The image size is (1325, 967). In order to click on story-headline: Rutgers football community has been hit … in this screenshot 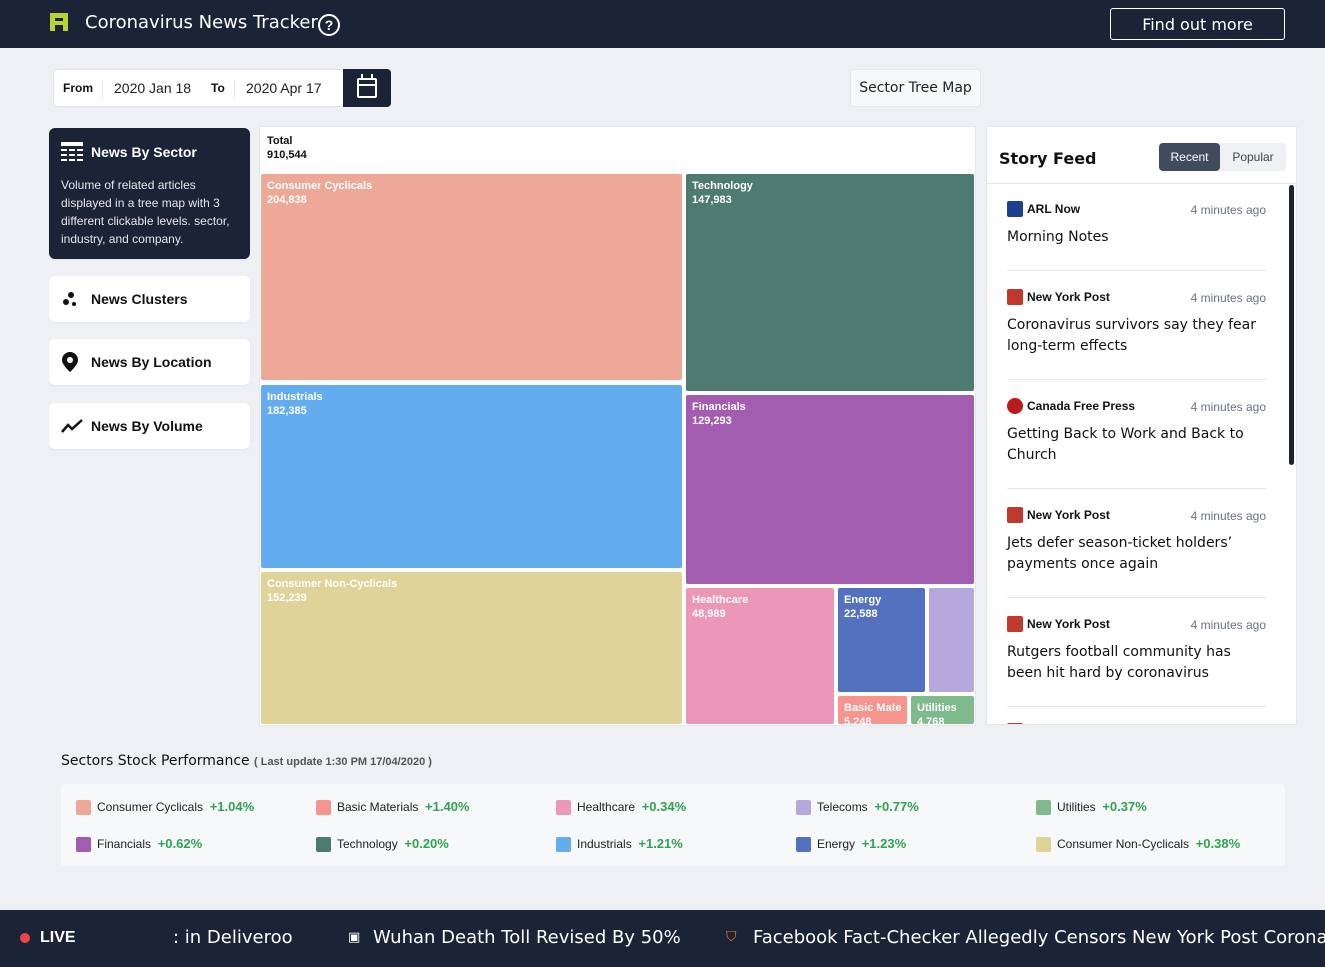, I will do `click(1119, 662)`.